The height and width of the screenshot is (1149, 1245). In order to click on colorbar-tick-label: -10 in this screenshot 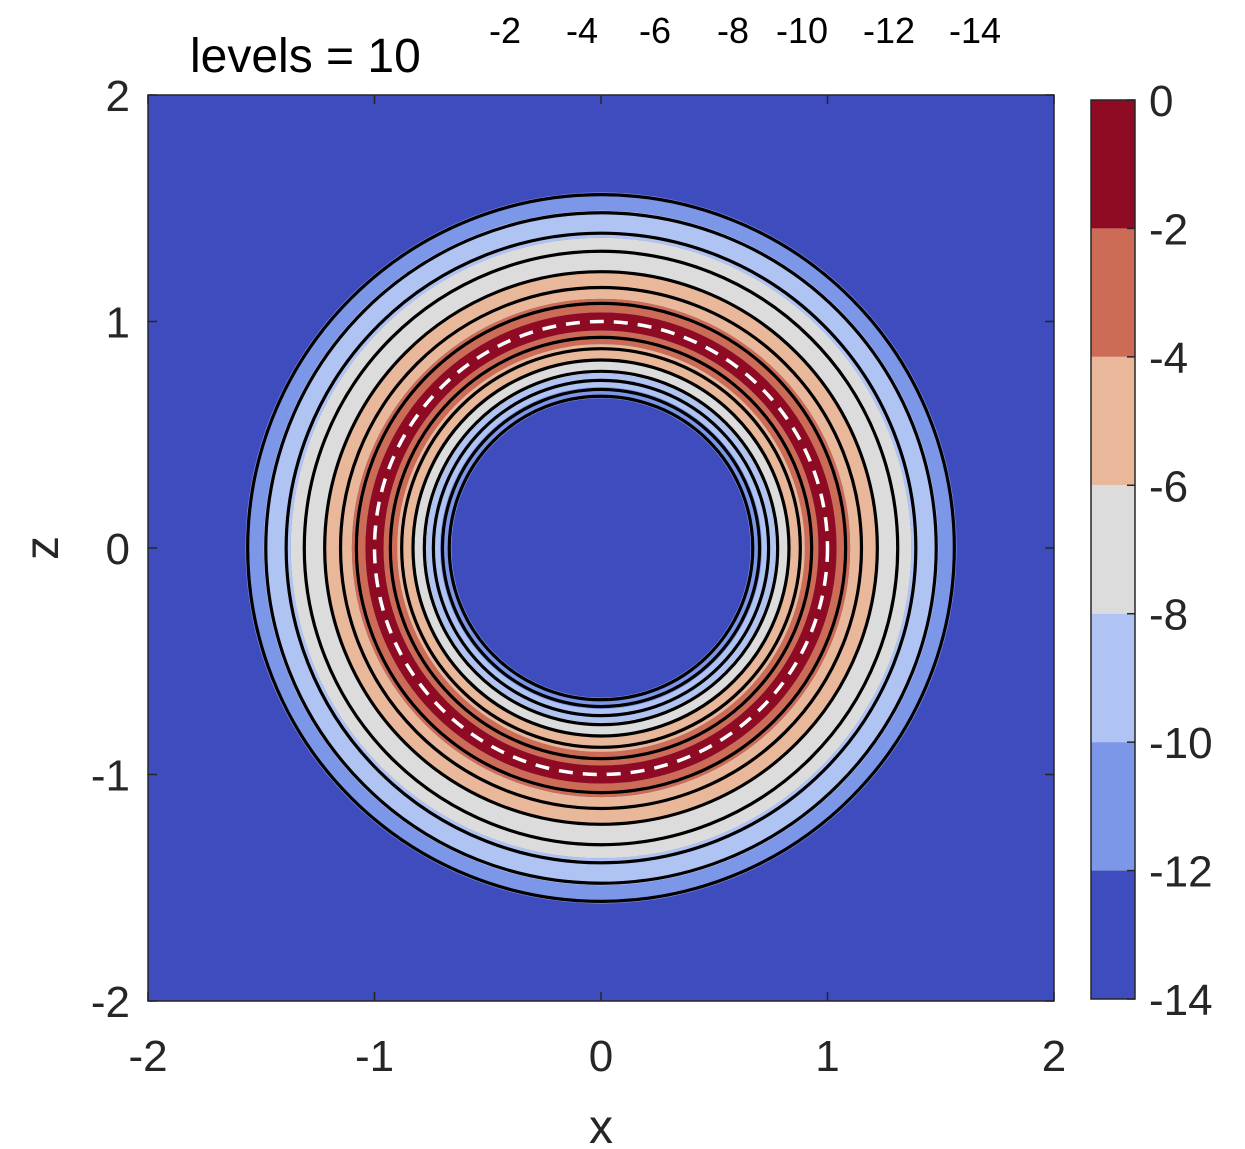, I will do `click(1181, 743)`.